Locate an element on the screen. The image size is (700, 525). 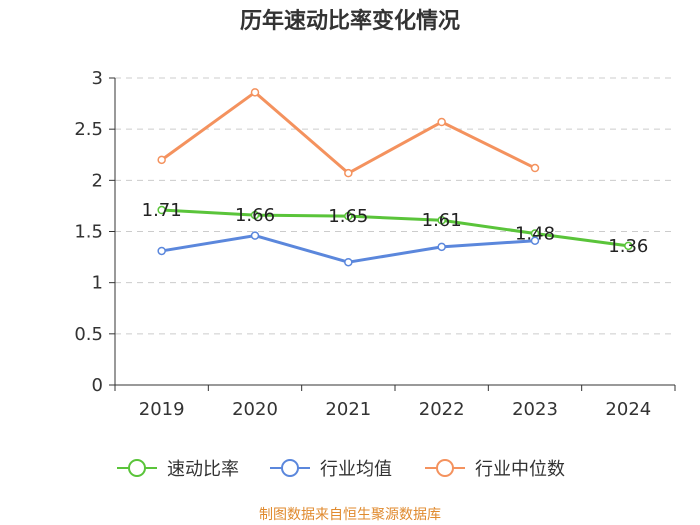
data-label: 1.65 is located at coordinates (348, 216).